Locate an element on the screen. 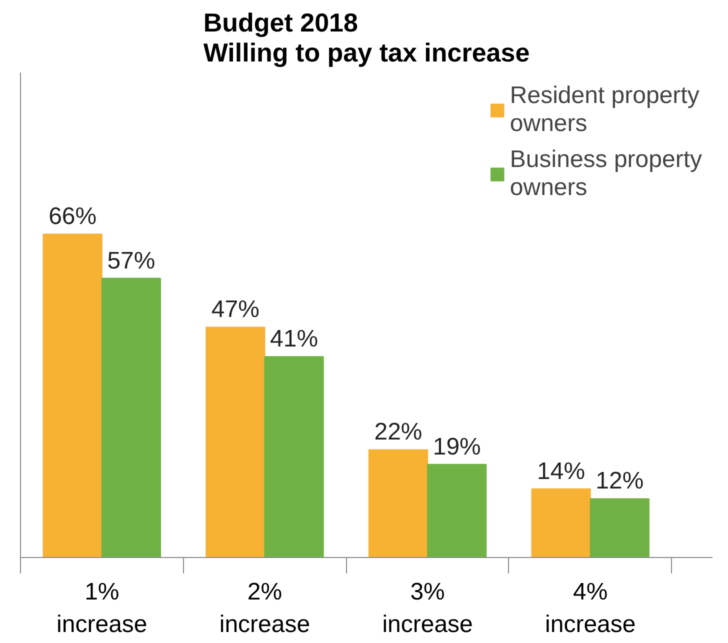 The height and width of the screenshot is (643, 728). data-label: 19% is located at coordinates (456, 446).